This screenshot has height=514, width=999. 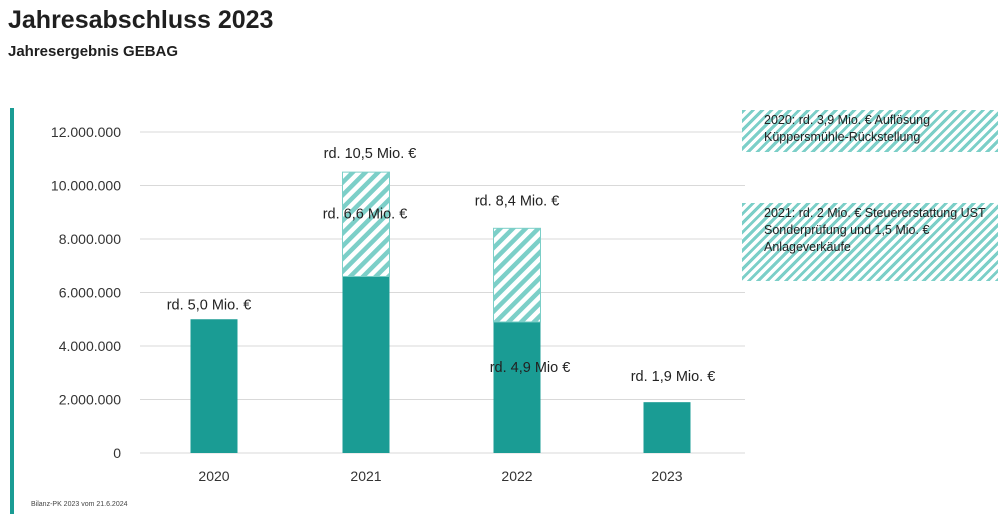 I want to click on data-label: rd. 10,5 Mio. €, so click(x=370, y=154).